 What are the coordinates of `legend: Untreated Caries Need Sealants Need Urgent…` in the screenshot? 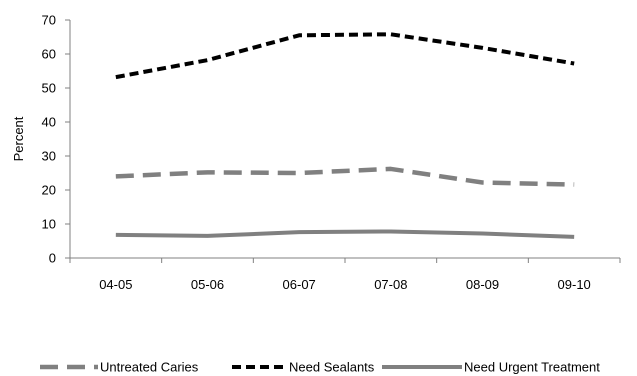 It's located at (320, 367).